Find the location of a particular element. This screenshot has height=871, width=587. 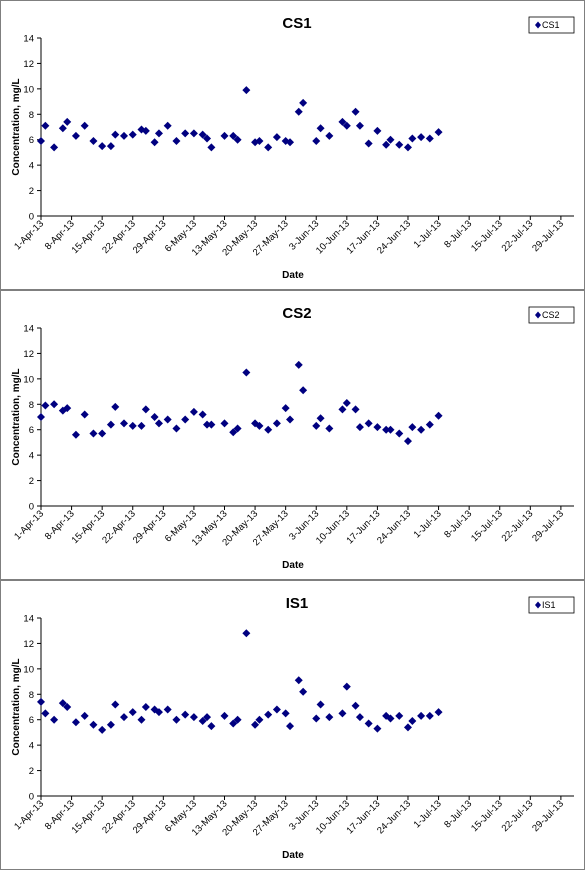

legend: IS1 is located at coordinates (551, 605).